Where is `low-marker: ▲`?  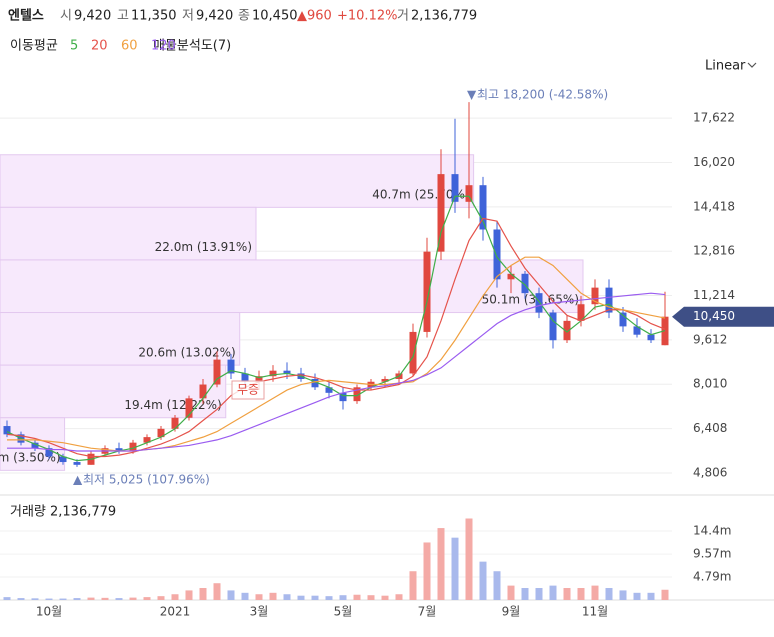 low-marker: ▲ is located at coordinates (78, 480).